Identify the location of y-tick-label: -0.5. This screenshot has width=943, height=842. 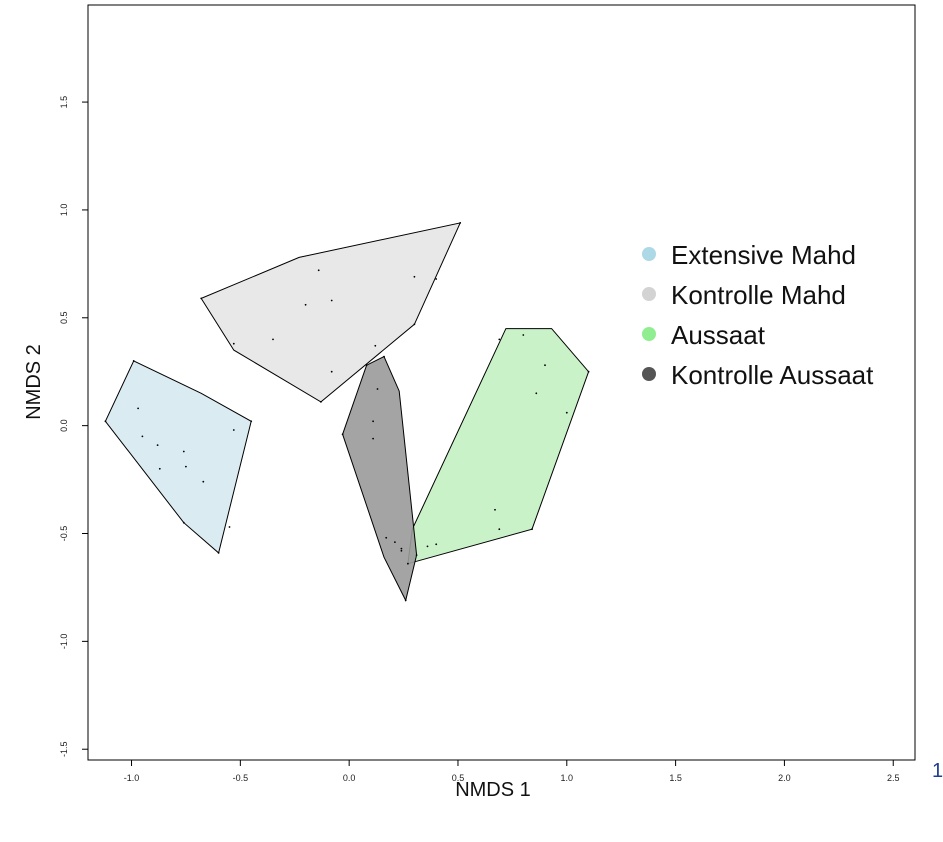
(64, 534).